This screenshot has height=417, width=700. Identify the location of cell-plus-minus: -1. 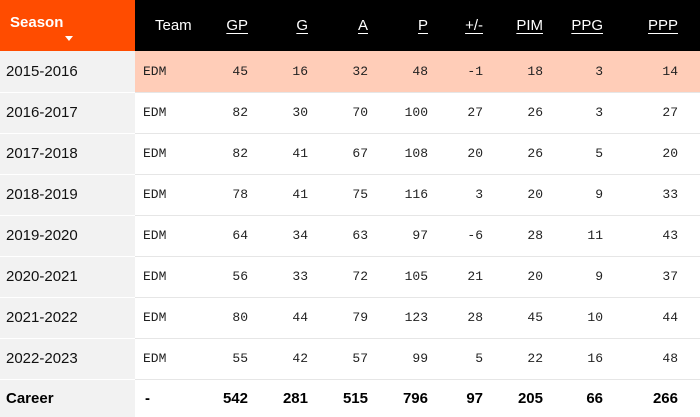
(477, 72).